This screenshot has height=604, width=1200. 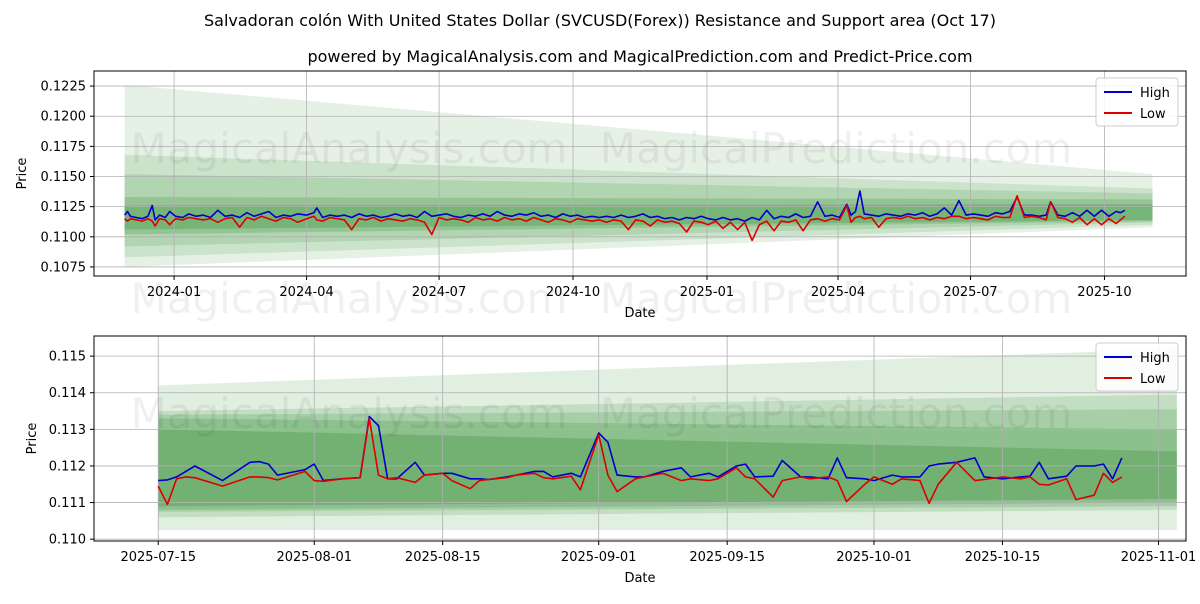 I want to click on y-tick-label: 0.111, so click(x=67, y=503).